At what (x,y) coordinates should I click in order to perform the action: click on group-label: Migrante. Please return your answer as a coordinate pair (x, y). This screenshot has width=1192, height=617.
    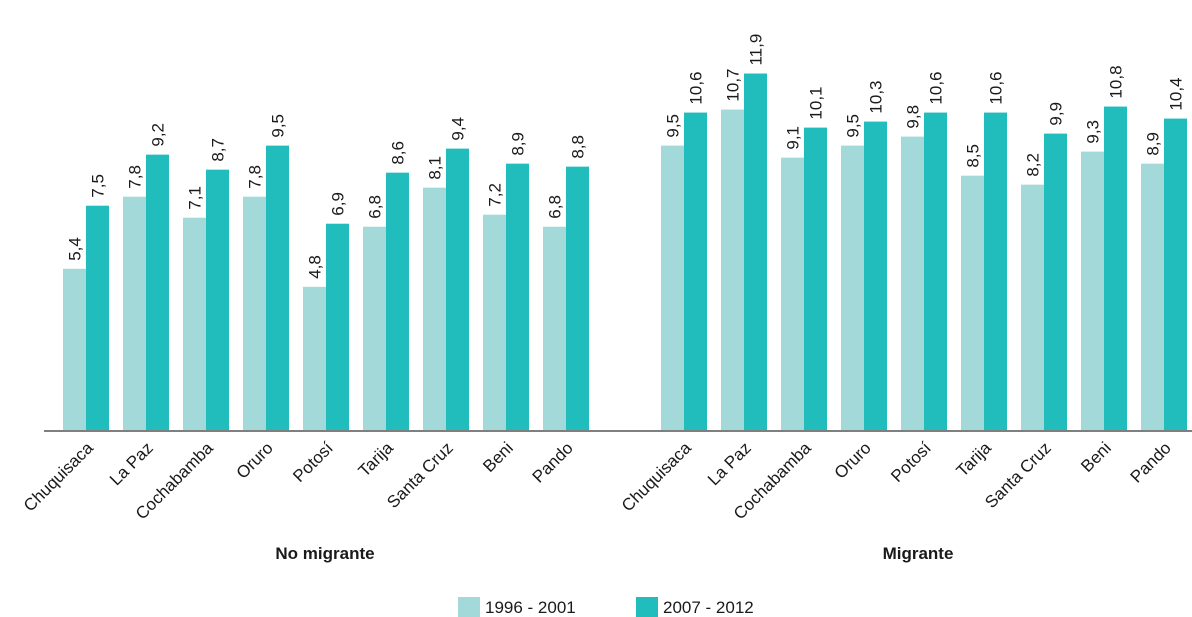
    Looking at the image, I should click on (918, 553).